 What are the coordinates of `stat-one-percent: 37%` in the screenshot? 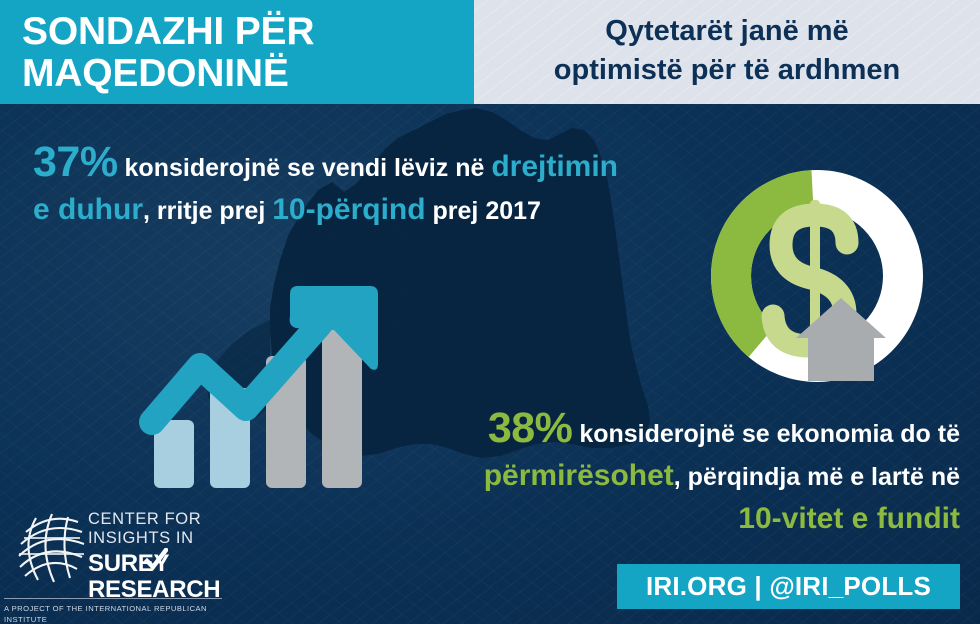 It's located at (75, 162).